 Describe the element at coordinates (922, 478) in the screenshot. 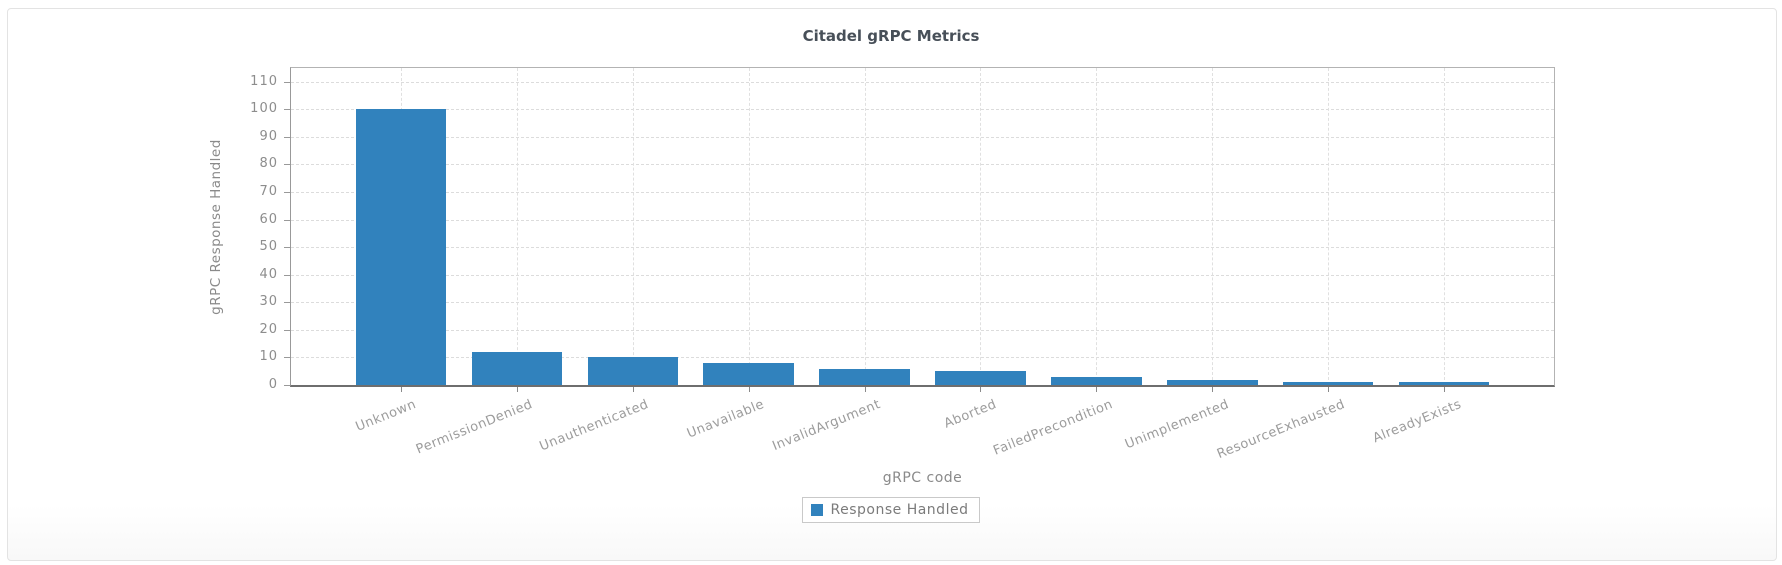

I see `x-axis-title: gRPC code` at that location.